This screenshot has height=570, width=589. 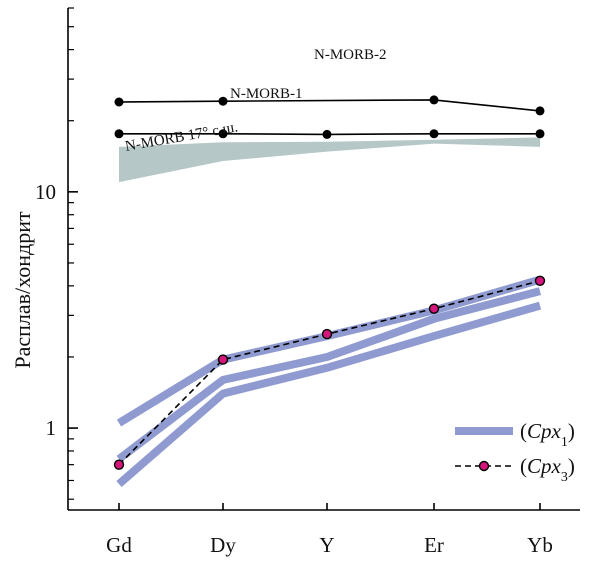 What do you see at coordinates (45, 192) in the screenshot?
I see `y-tick-label: 10` at bounding box center [45, 192].